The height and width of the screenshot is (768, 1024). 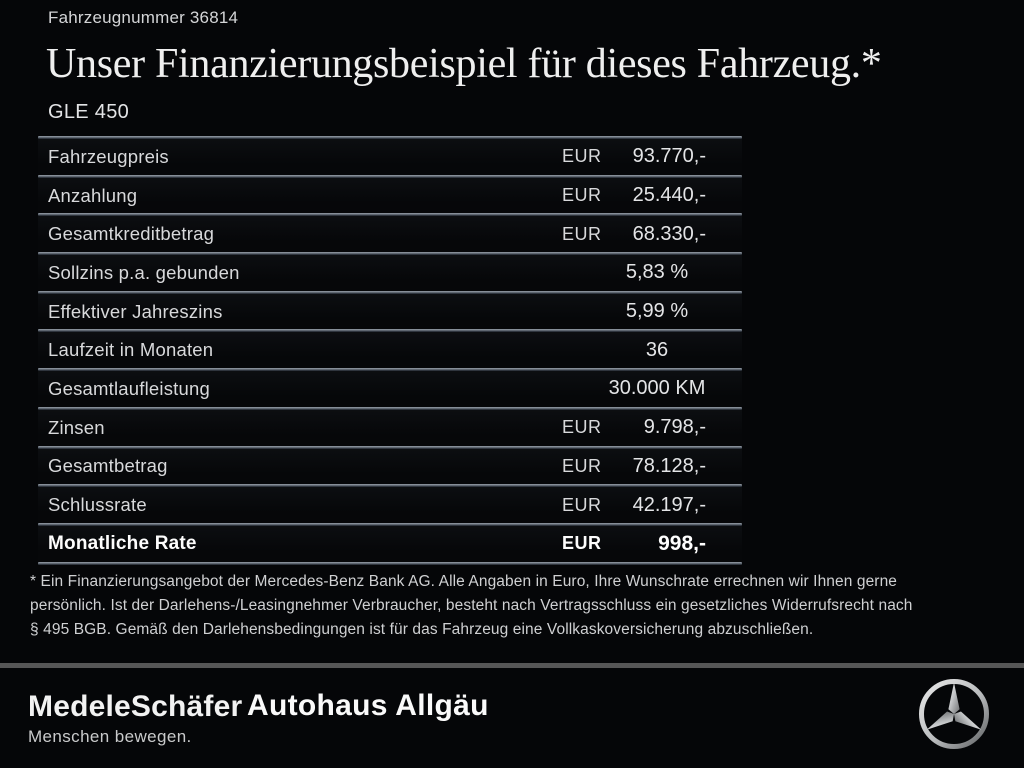 What do you see at coordinates (390, 195) in the screenshot?
I see `table-row: Anzahlung EUR 25.440,-` at bounding box center [390, 195].